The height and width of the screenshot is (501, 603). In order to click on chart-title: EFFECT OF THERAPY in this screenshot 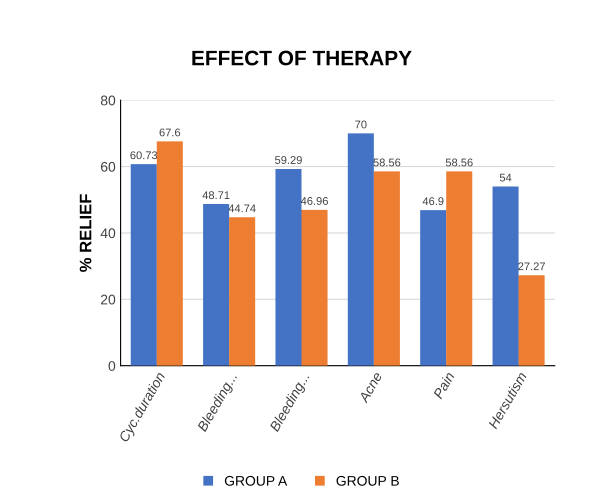, I will do `click(302, 58)`.